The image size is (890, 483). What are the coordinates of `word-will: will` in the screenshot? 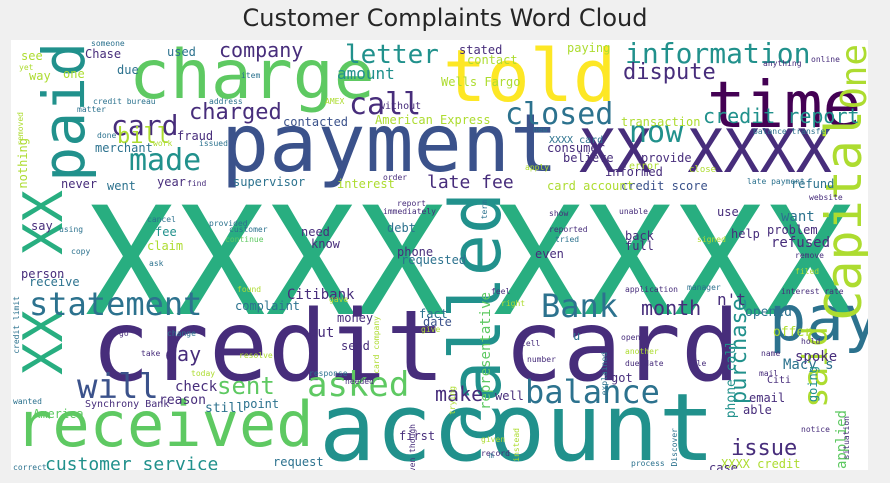 It's located at (118, 387).